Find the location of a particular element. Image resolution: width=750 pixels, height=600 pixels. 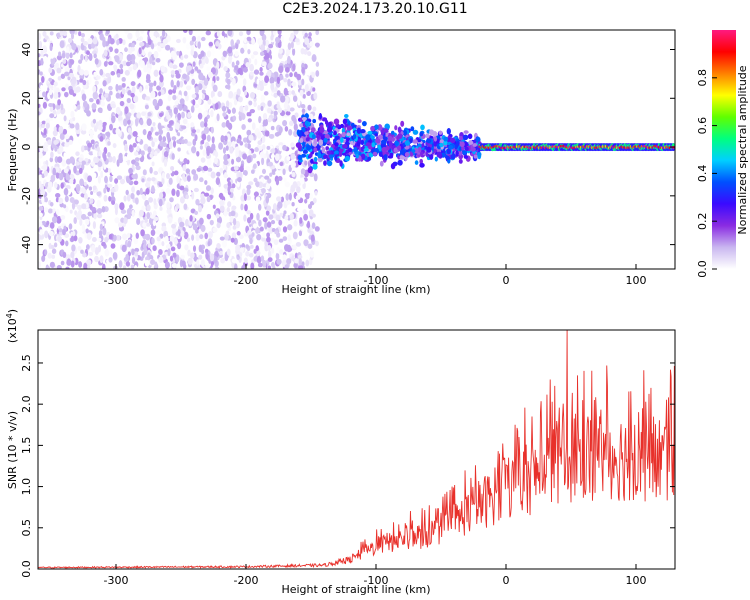

snr-x-ticks: -300 -200 -100 0 100 is located at coordinates (375, 575).